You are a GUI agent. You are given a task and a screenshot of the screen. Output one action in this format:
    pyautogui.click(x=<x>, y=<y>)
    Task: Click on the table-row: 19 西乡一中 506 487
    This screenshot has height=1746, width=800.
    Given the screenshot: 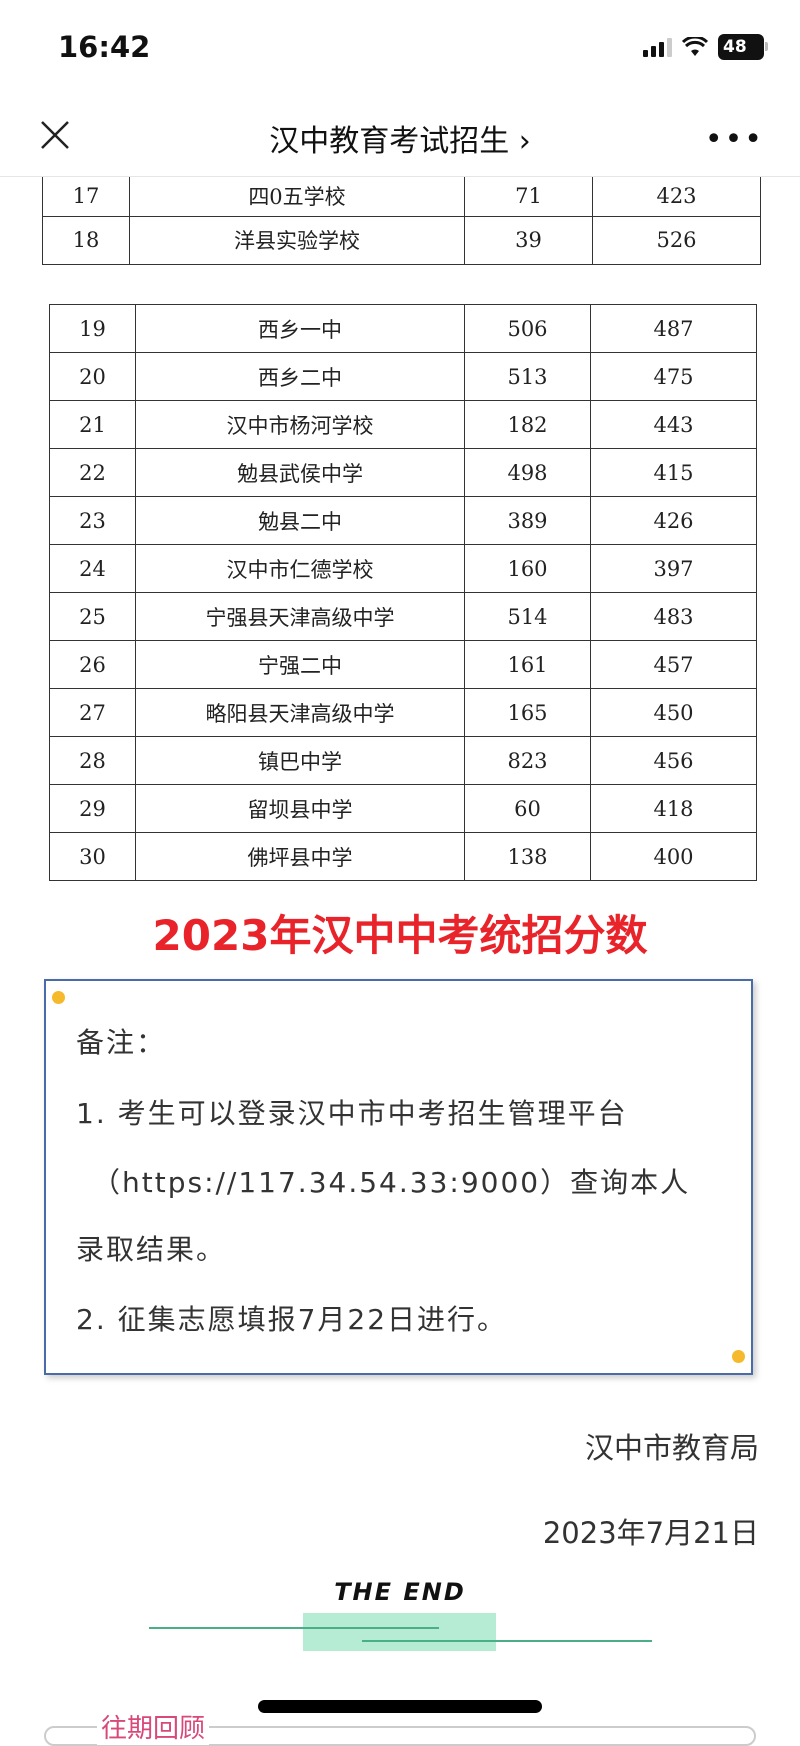 What is the action you would take?
    pyautogui.click(x=403, y=328)
    